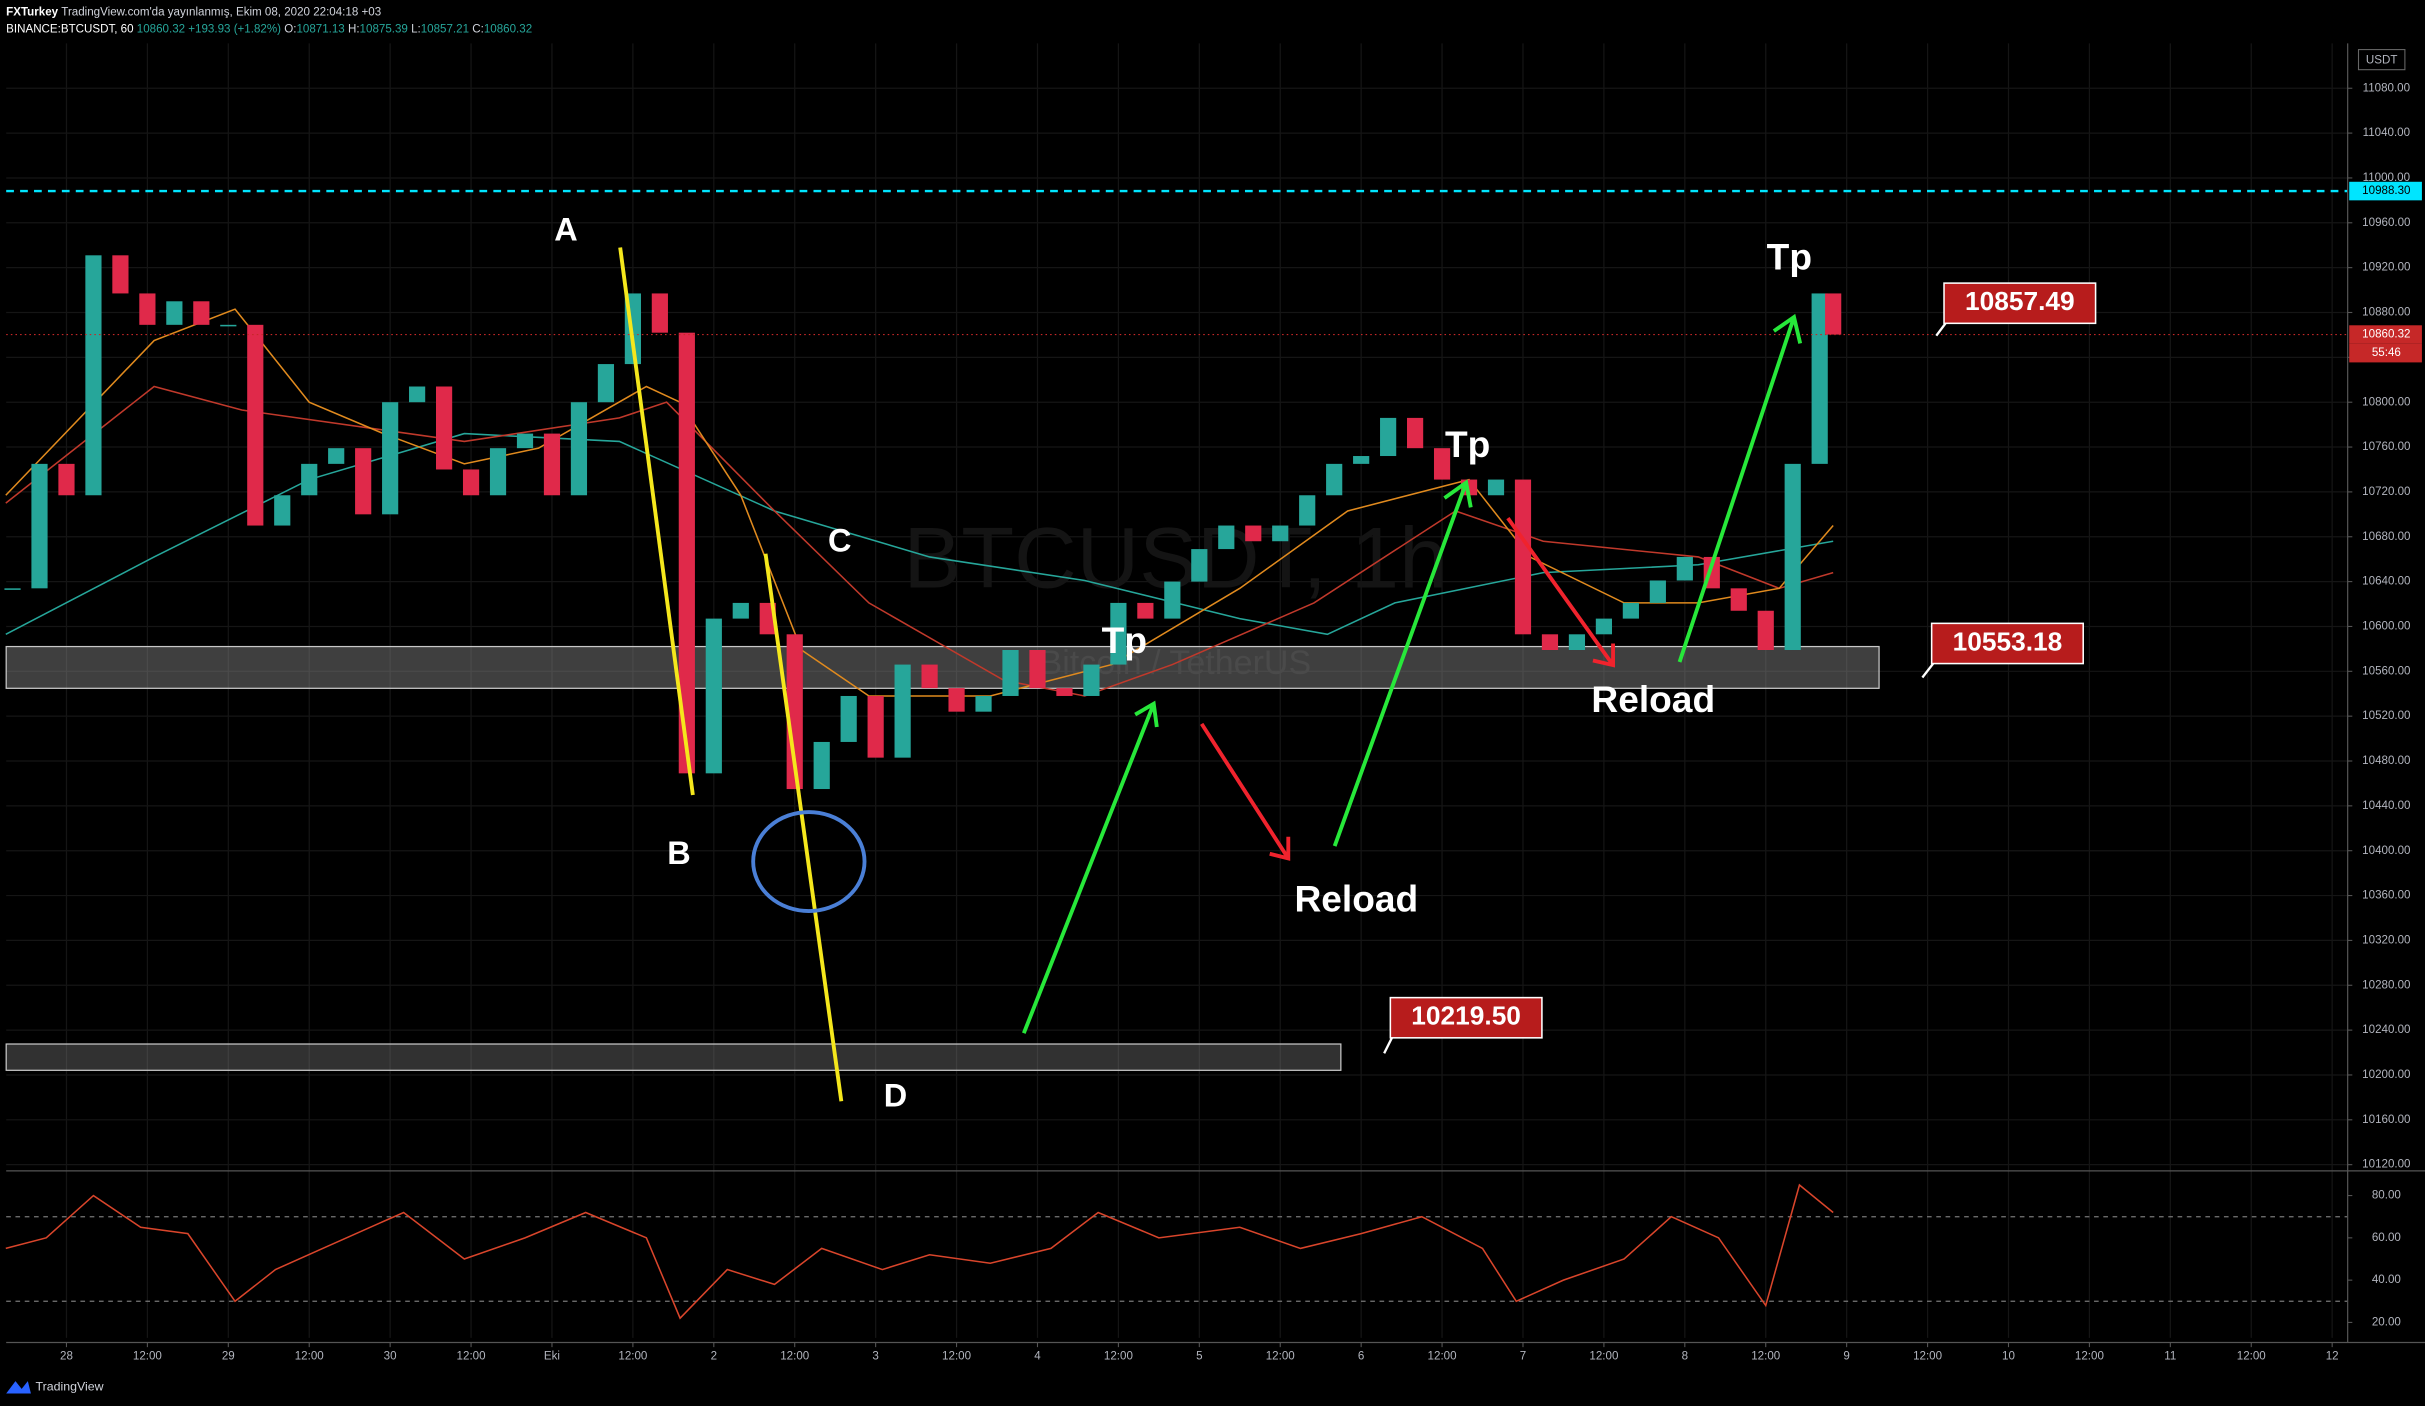 The image size is (2425, 1406). Describe the element at coordinates (2008, 1356) in the screenshot. I see `x-tick-label: 10` at that location.